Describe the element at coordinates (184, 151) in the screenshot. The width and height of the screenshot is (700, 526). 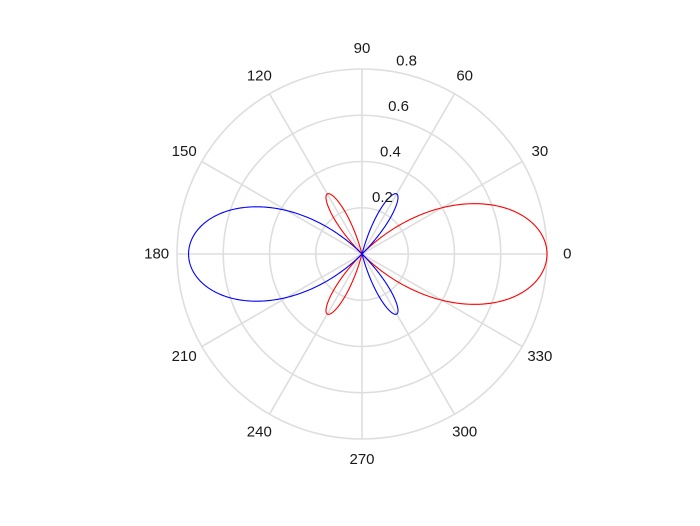
I see `angle-tick-label-150: 150` at that location.